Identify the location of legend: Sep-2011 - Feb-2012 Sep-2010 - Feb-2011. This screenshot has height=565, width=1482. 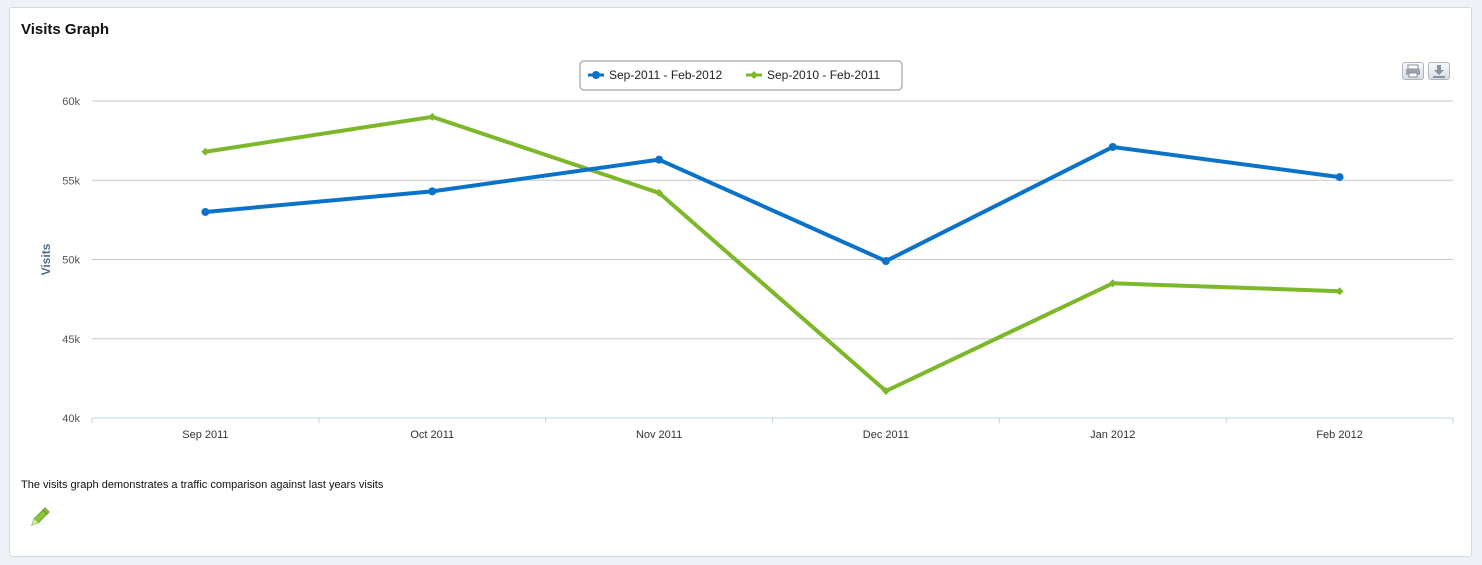
(741, 75).